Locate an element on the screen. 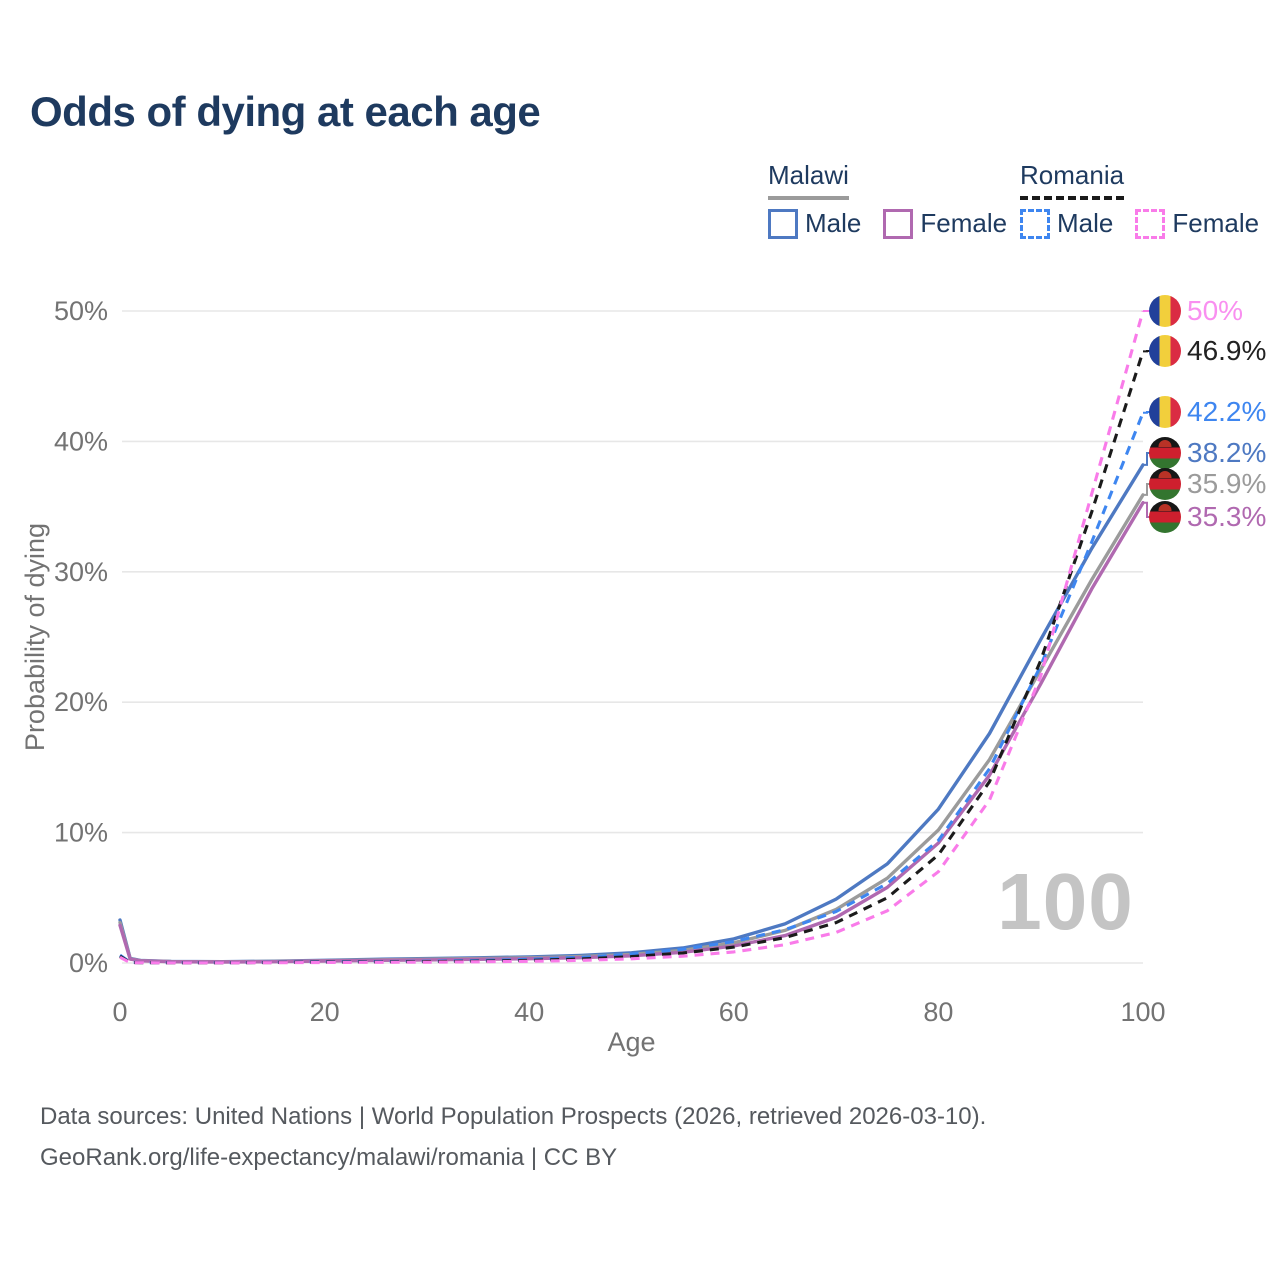 The width and height of the screenshot is (1280, 1280). end-value-malawi-male: 38.2% is located at coordinates (1227, 452).